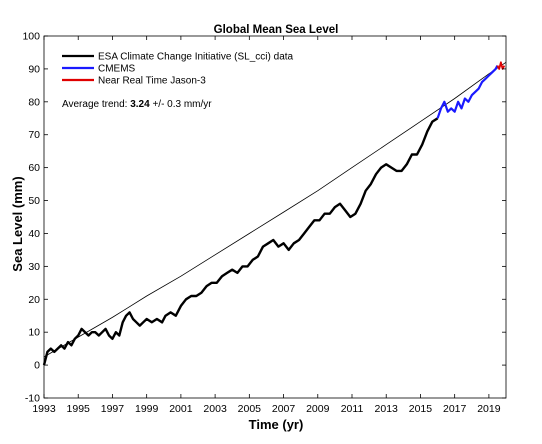  Describe the element at coordinates (34, 168) in the screenshot. I see `y-tick-label: 60` at that location.